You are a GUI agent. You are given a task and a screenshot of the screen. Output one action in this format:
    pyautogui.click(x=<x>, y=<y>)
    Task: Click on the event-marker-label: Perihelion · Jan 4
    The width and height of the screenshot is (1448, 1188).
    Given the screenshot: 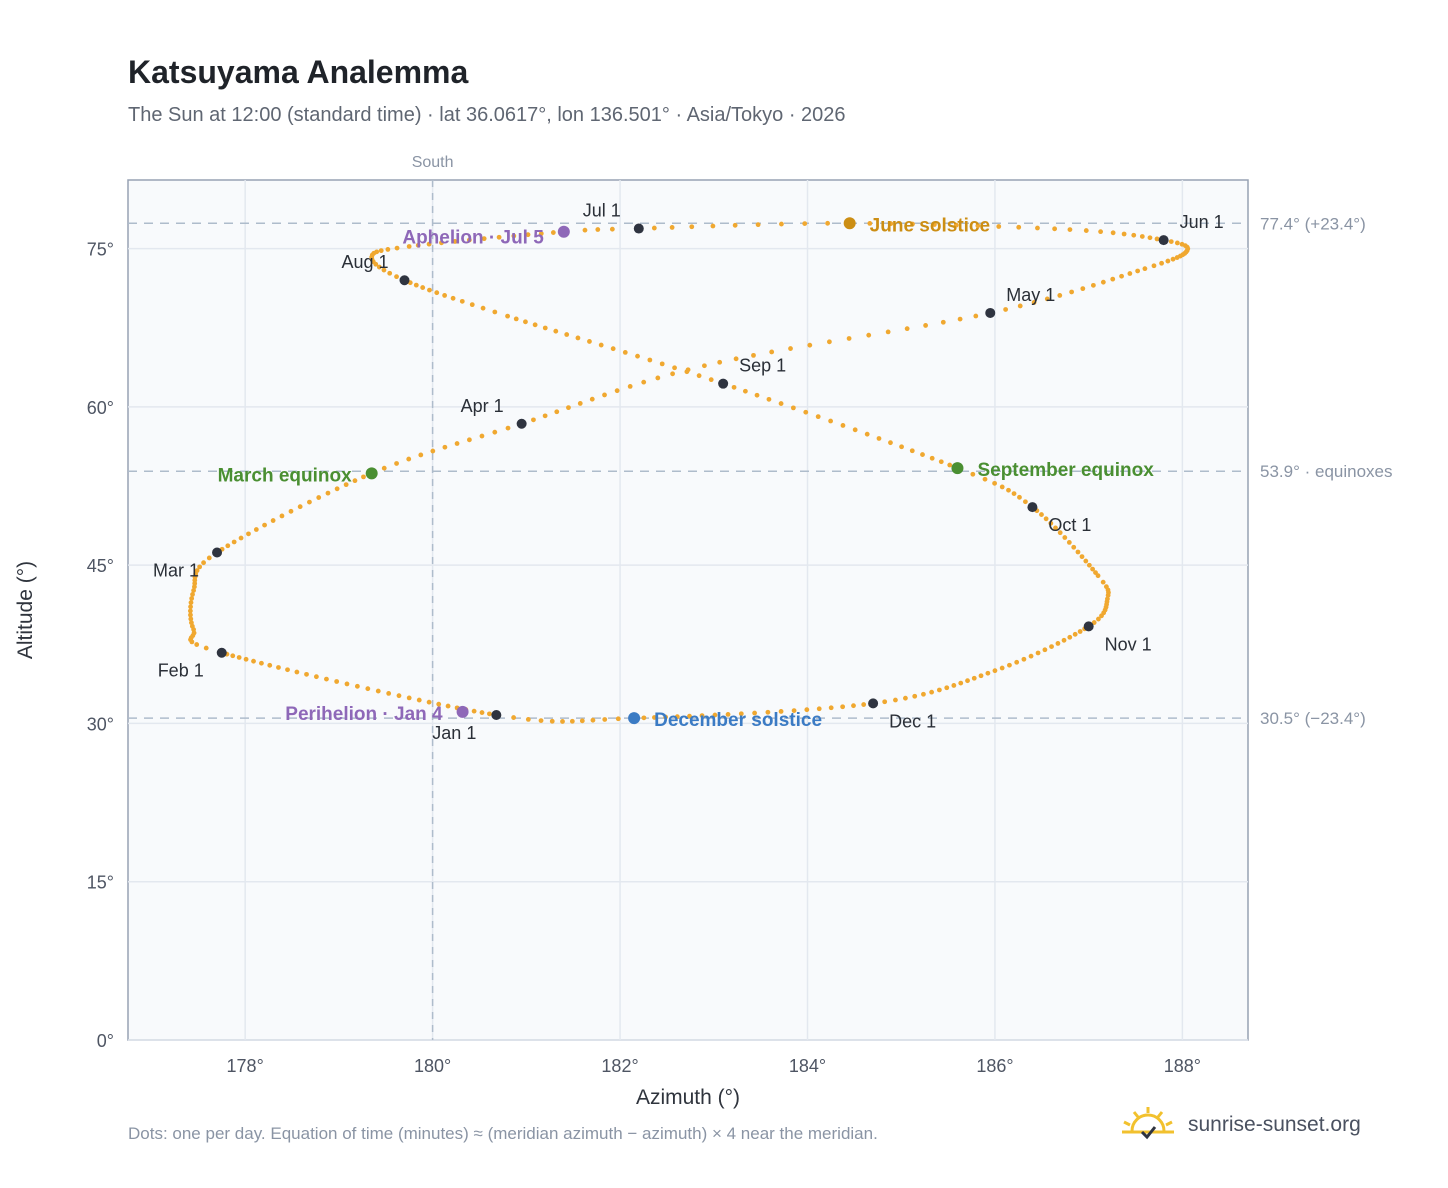 What is the action you would take?
    pyautogui.click(x=364, y=714)
    